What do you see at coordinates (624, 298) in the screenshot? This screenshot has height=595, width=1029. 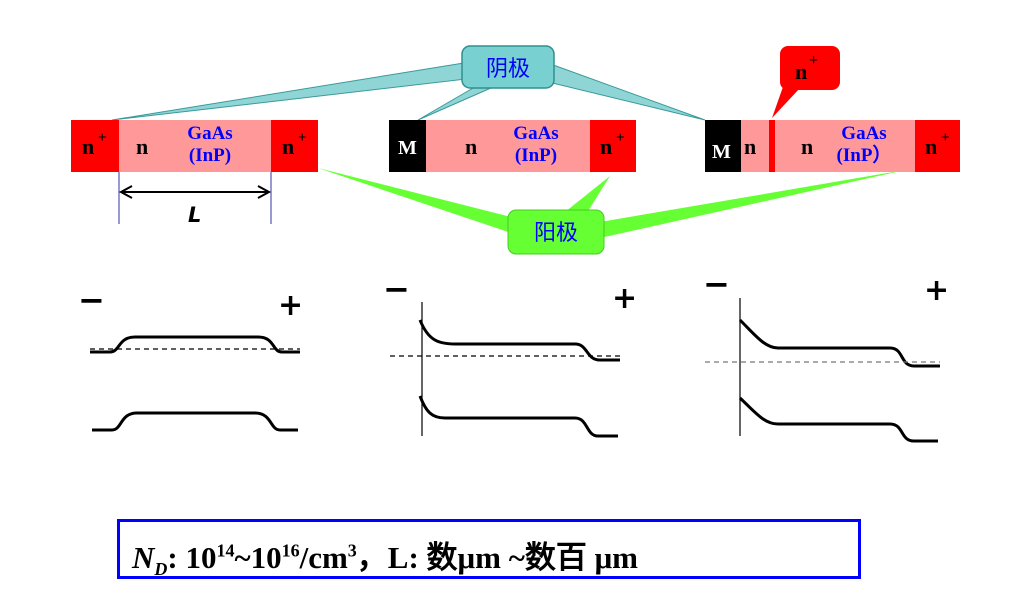 I see `plus-2: +` at bounding box center [624, 298].